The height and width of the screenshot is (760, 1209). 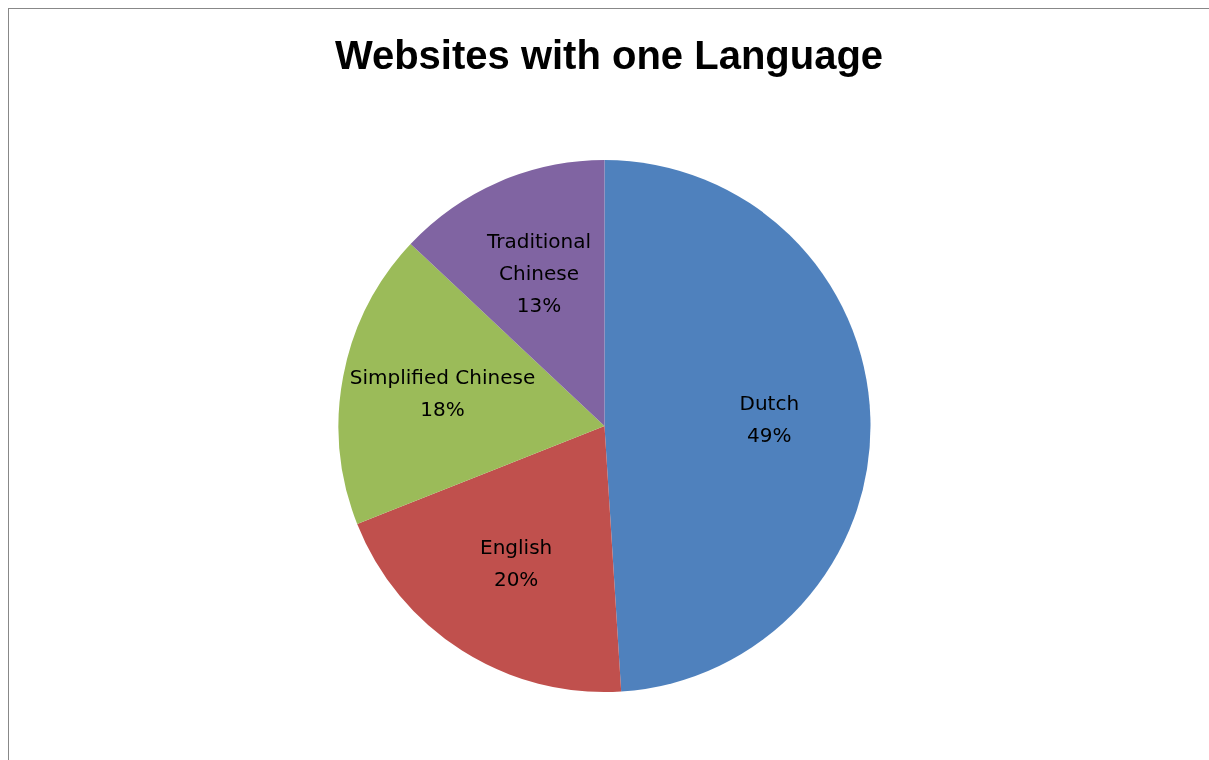 I want to click on data-label: 49%, so click(x=769, y=435).